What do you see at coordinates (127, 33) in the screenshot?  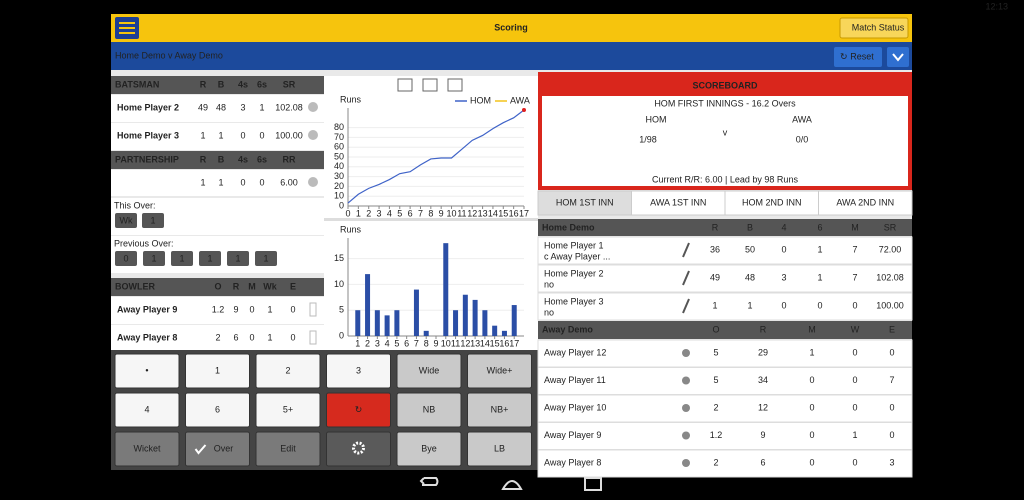 I see `menu-icon-line` at bounding box center [127, 33].